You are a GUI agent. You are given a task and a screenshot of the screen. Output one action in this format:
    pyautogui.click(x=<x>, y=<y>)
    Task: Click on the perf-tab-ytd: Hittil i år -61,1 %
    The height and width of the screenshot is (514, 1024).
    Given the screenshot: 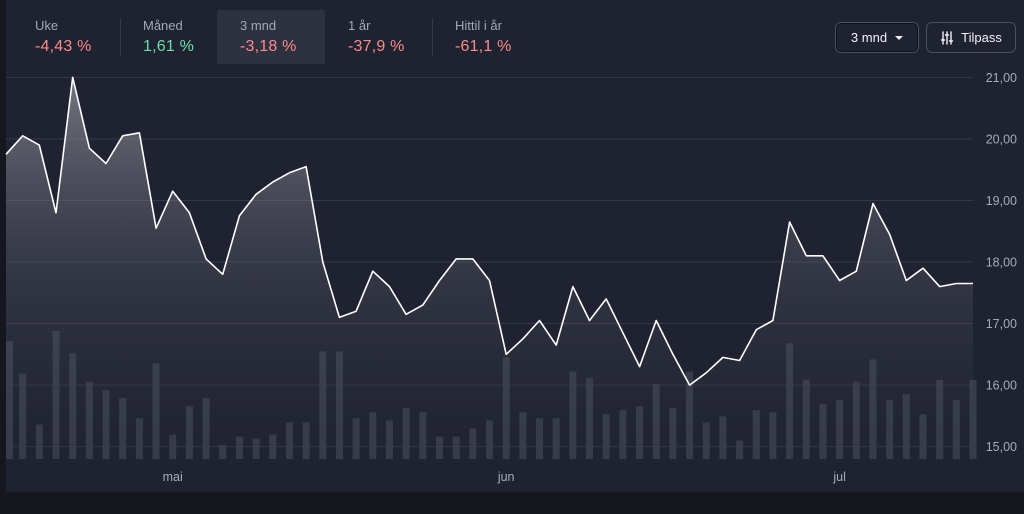 What is the action you would take?
    pyautogui.click(x=495, y=37)
    